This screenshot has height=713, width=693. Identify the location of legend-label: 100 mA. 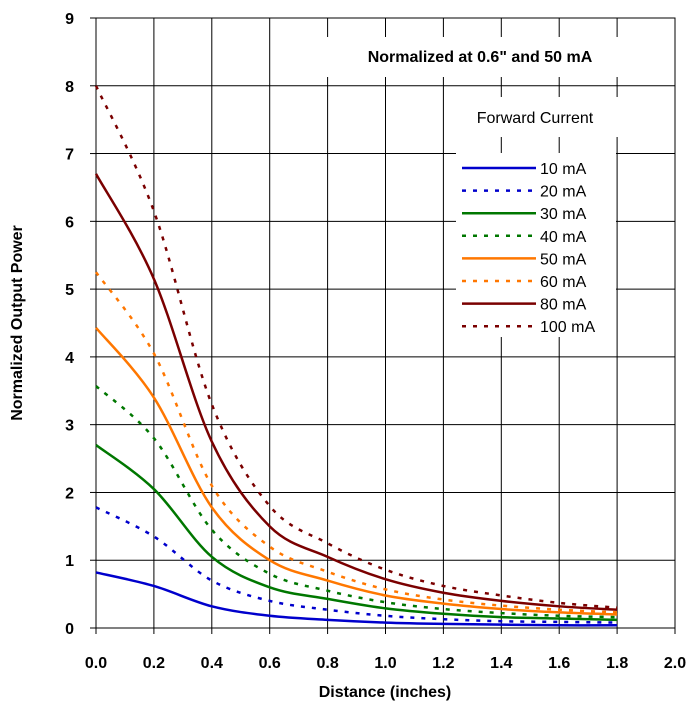
(567, 327).